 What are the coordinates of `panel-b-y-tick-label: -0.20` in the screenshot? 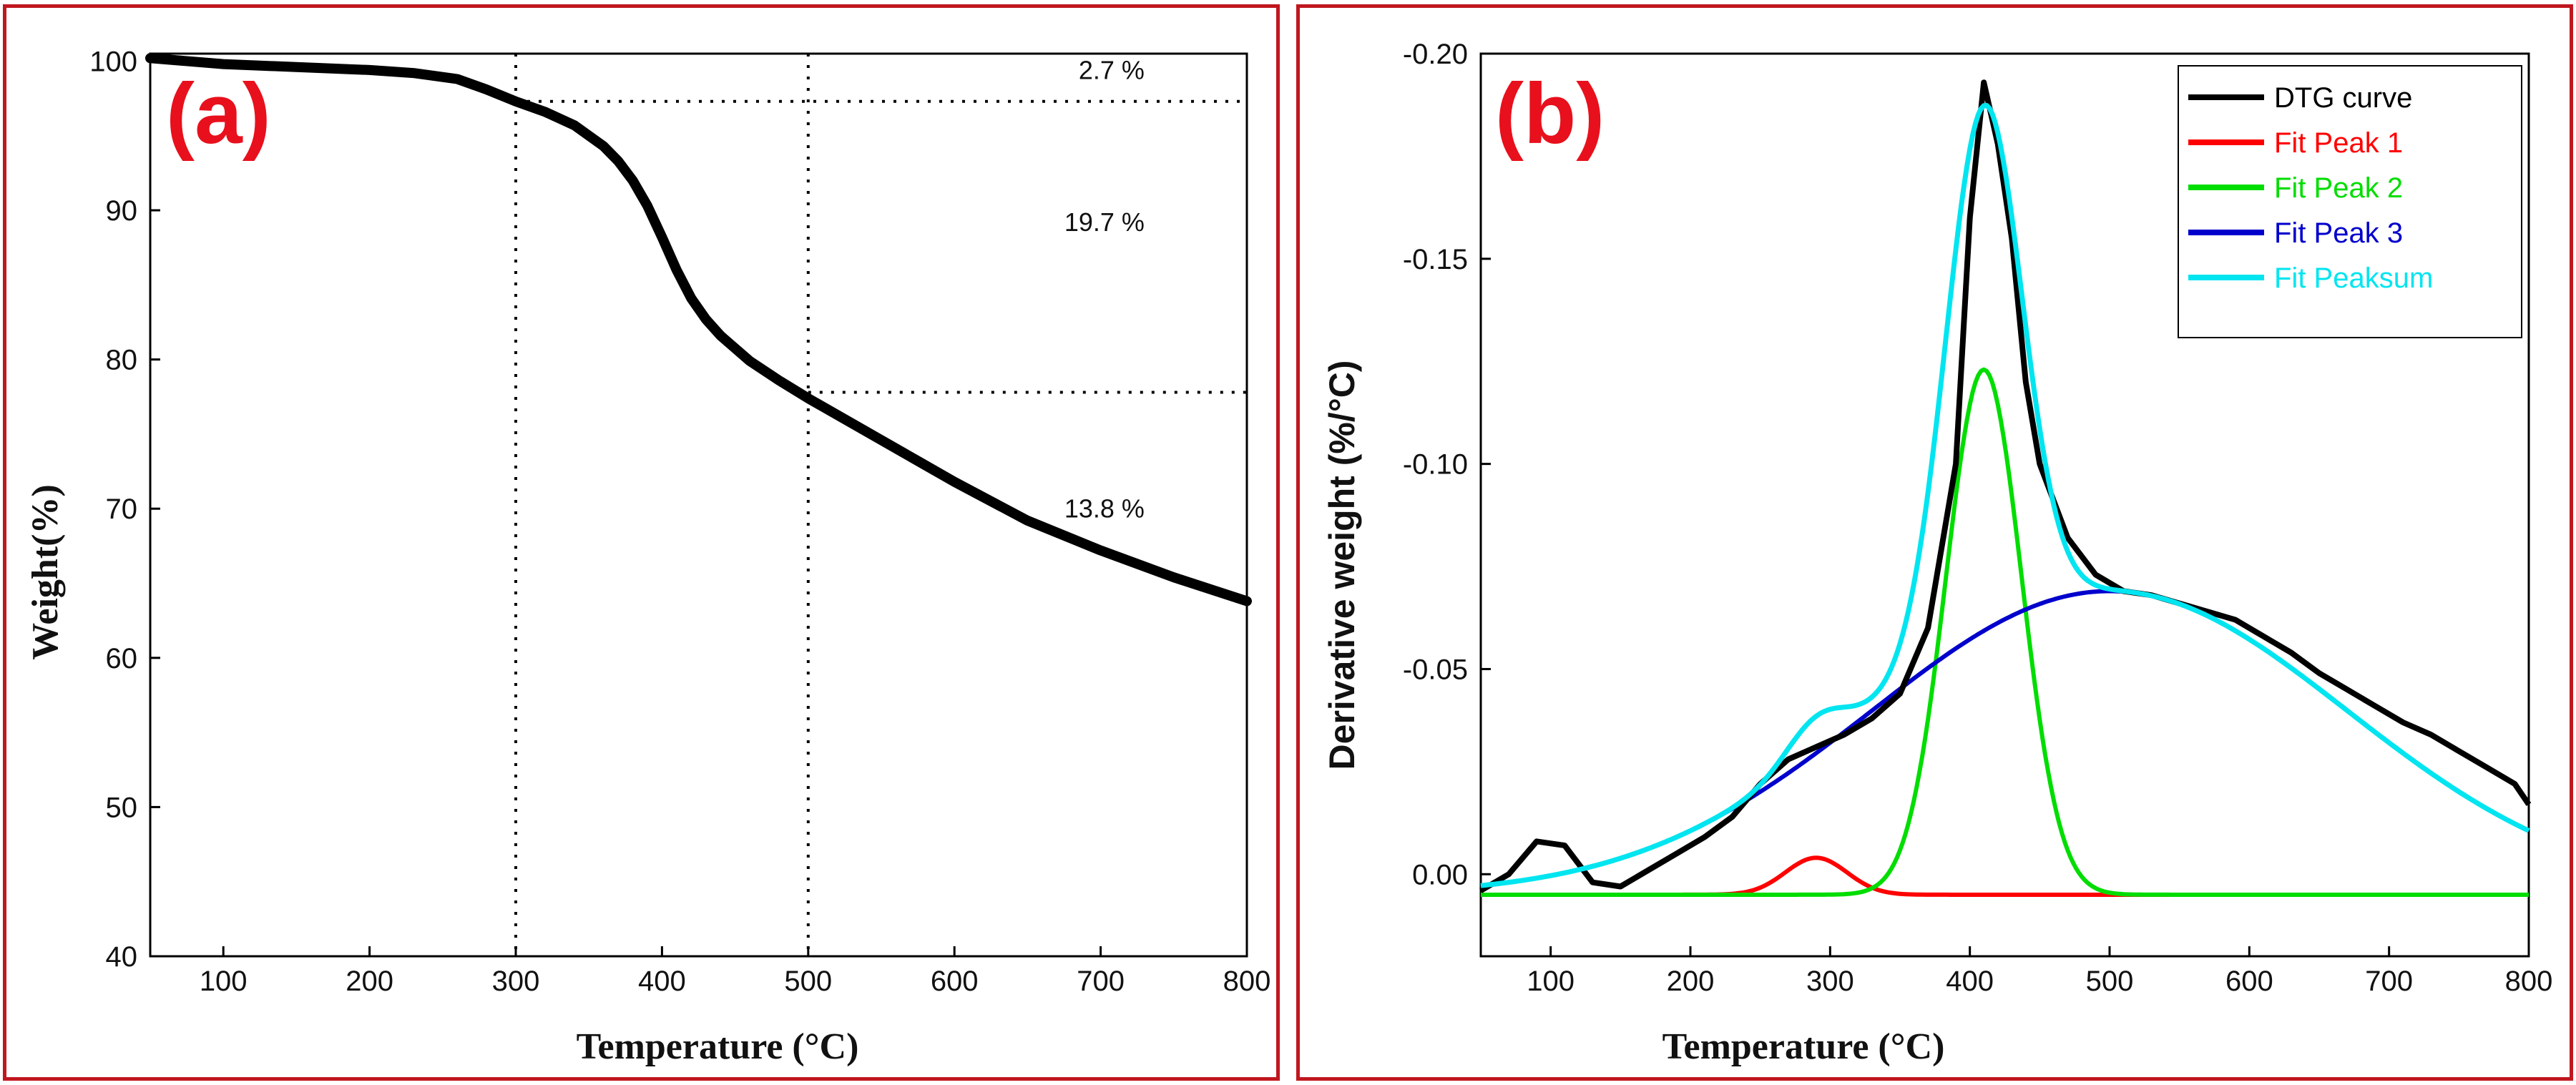 It's located at (1435, 55).